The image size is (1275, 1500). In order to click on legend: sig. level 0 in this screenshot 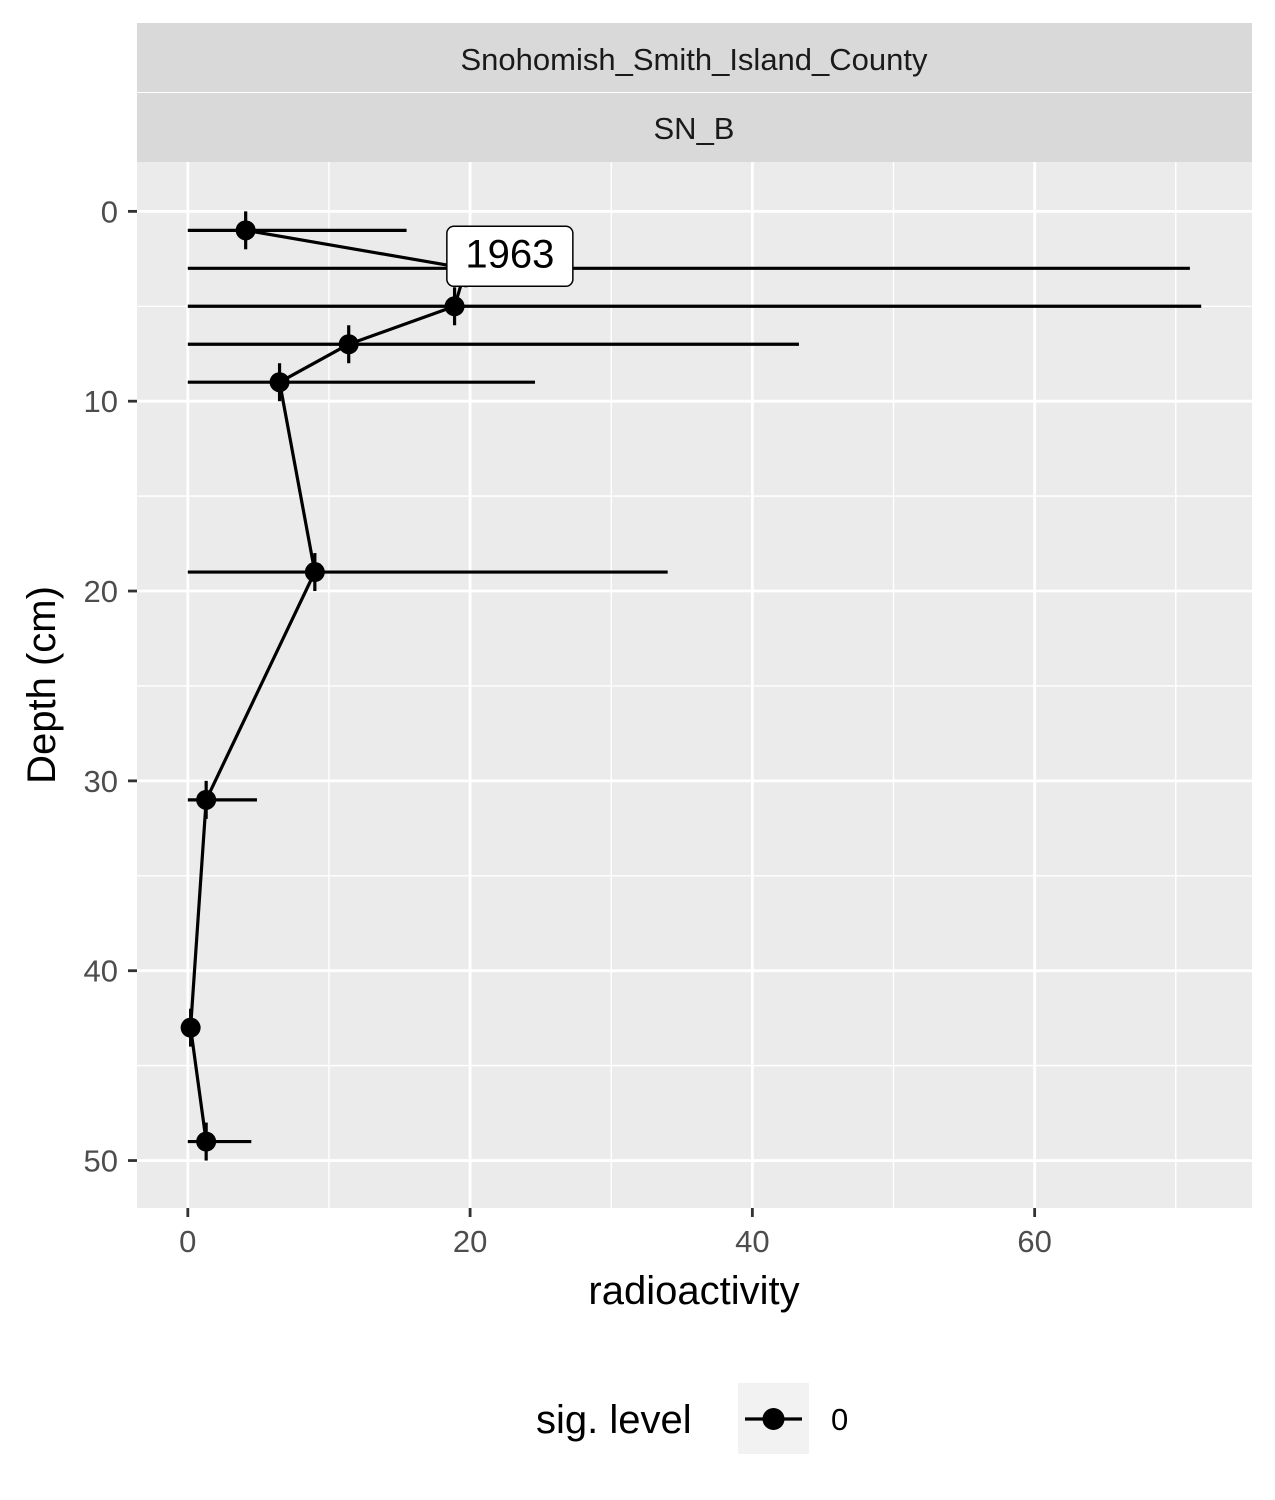, I will do `click(692, 1418)`.